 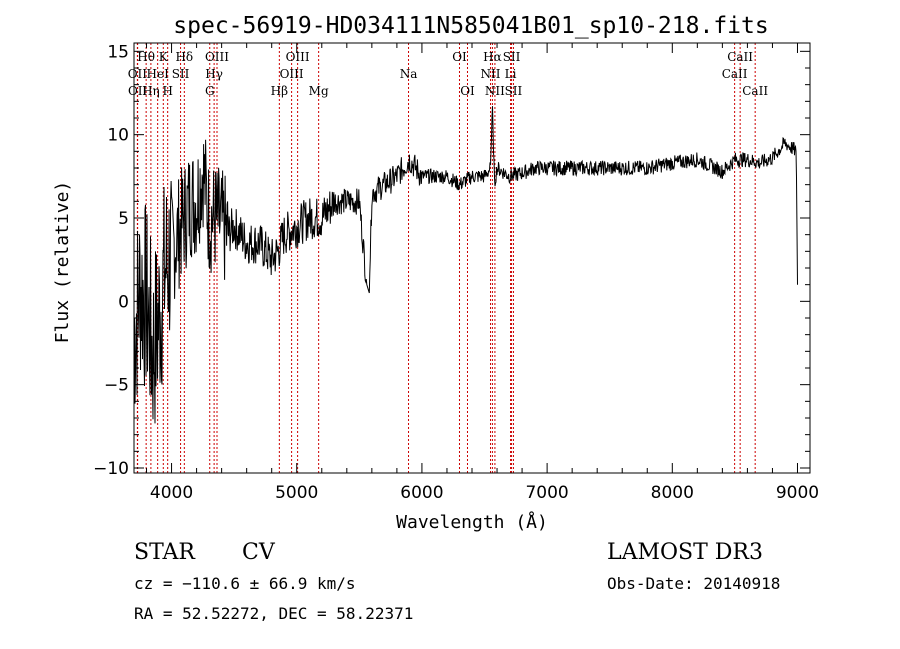 What do you see at coordinates (111, 469) in the screenshot?
I see `y-tick-label: −10` at bounding box center [111, 469].